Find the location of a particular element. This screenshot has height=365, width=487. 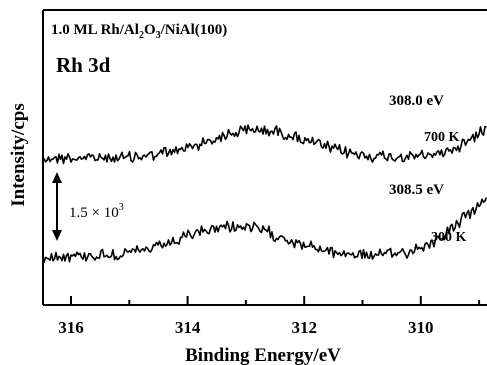

series-label-700k: 700 K is located at coordinates (442, 137).